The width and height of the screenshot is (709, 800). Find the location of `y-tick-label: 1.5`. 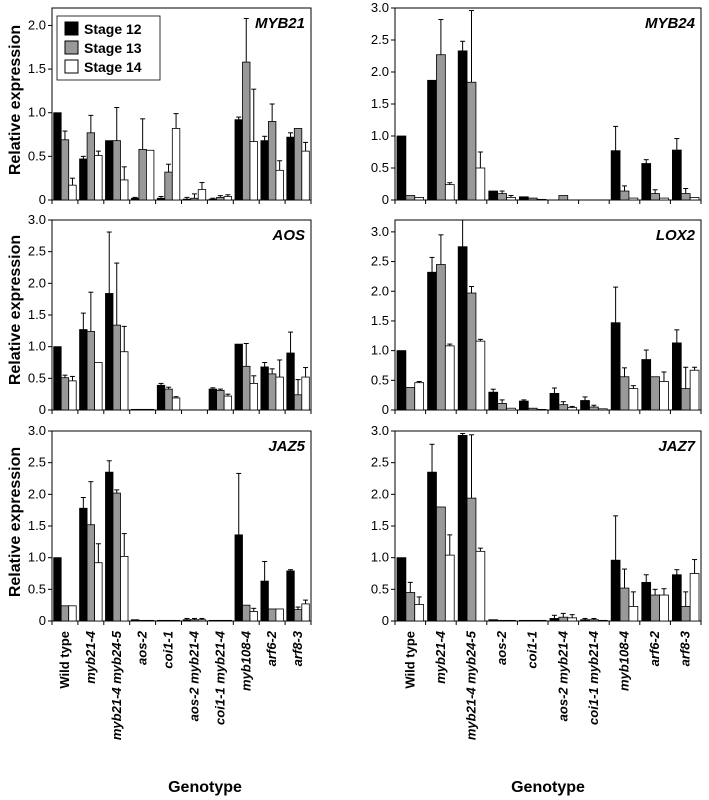

y-tick-label: 1.5 is located at coordinates (37, 68).